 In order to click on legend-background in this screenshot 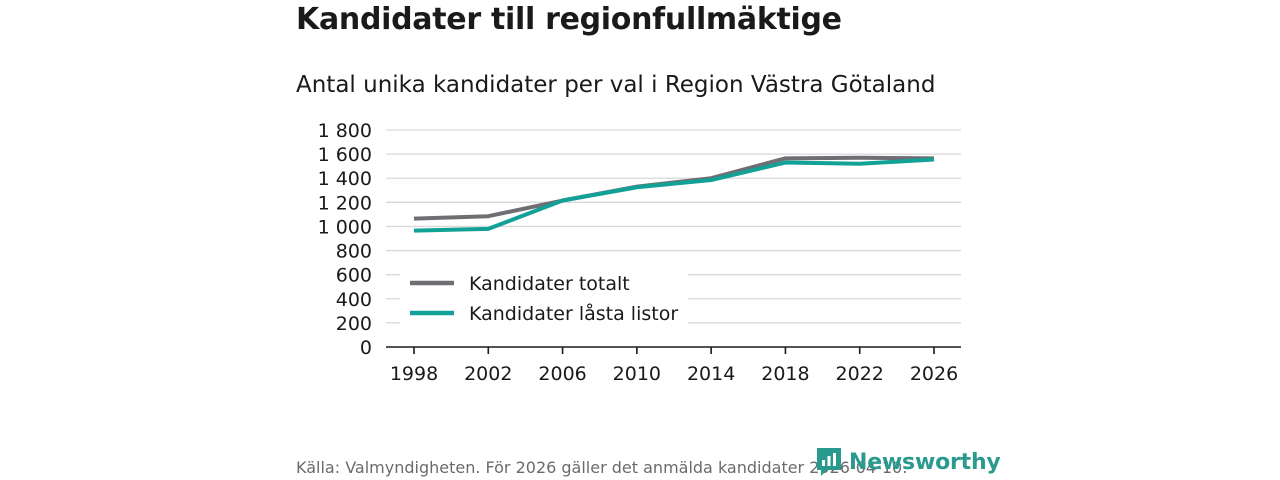, I will do `click(544, 298)`.